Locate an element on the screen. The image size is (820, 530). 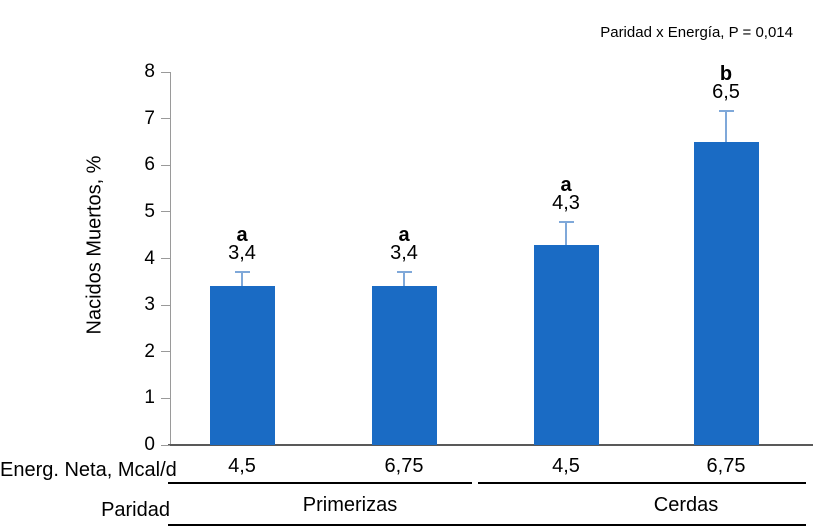
bar-value-label: 4,3 is located at coordinates (566, 202).